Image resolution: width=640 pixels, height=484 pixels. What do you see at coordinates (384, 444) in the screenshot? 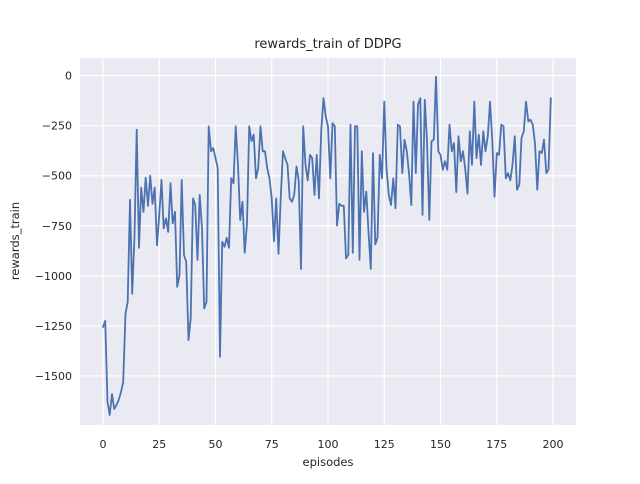
I see `x-tick-label: 125` at bounding box center [384, 444].